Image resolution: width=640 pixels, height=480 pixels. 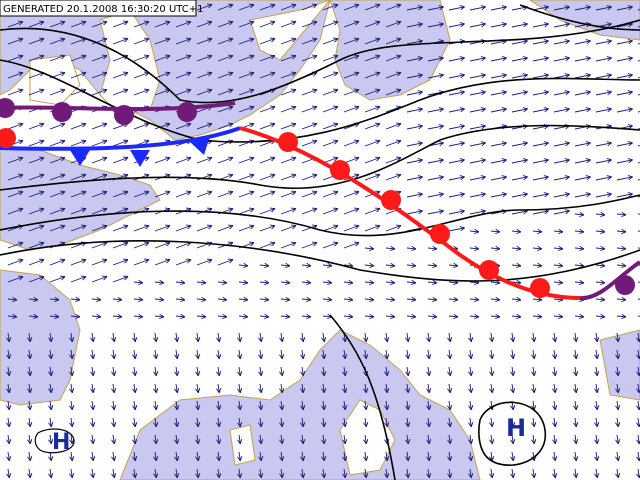 What do you see at coordinates (290, 30) in the screenshot?
I see `jutland` at bounding box center [290, 30].